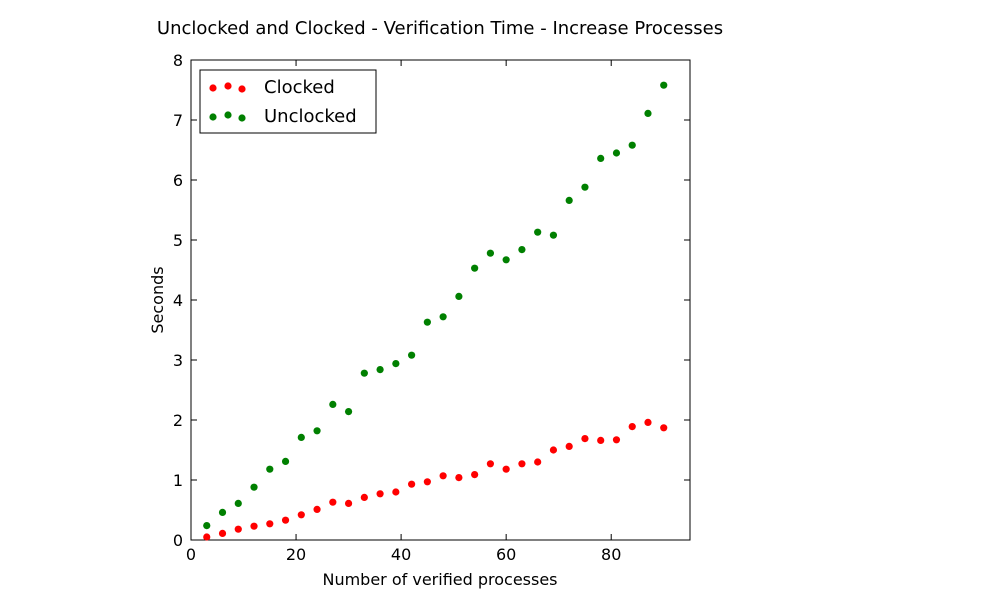 The image size is (1000, 600). Describe the element at coordinates (435, 479) in the screenshot. I see `series-clocked` at that location.